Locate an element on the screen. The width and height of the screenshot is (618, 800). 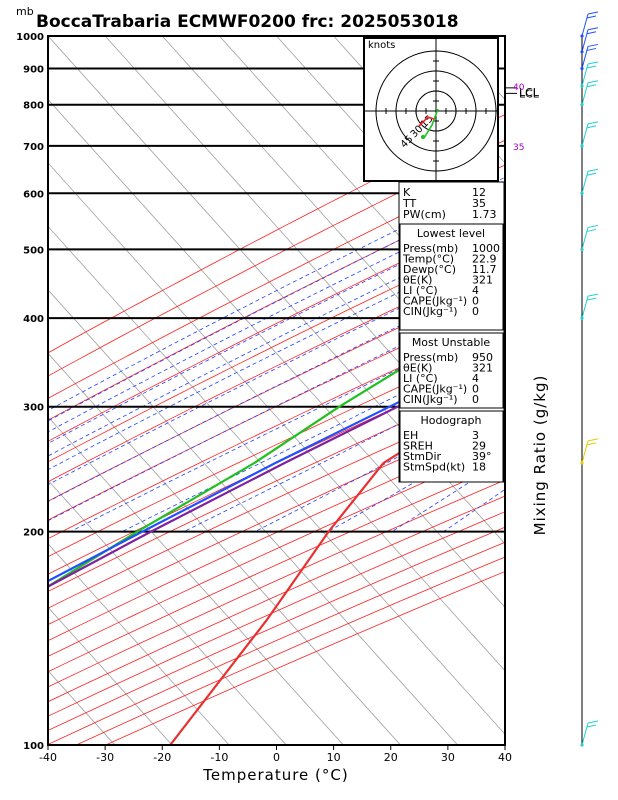
pressure-tick-label: 600 is located at coordinates (33, 194).